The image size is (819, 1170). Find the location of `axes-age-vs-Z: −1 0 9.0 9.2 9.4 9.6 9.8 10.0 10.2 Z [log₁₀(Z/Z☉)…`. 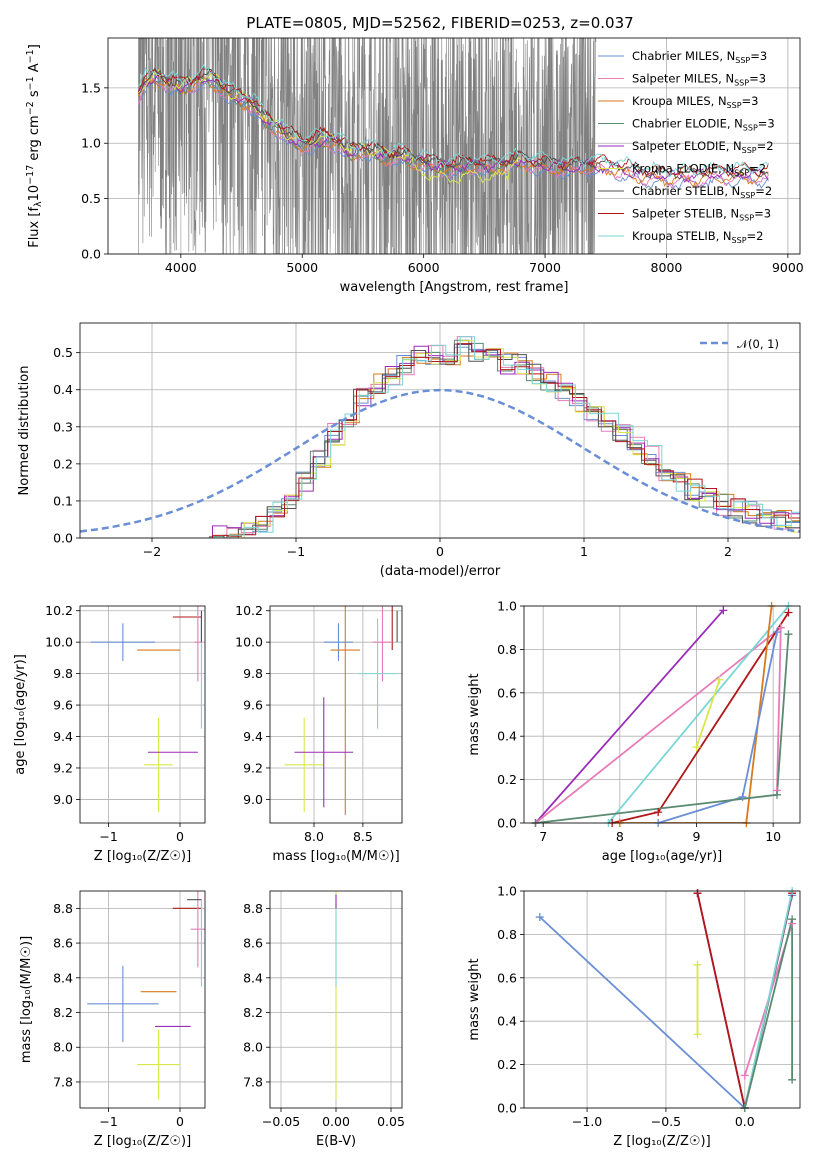

axes-age-vs-Z: −1 0 9.0 9.2 9.4 9.6 9.8 10.0 10.2 Z [log₁₀(Z/Z☉)… is located at coordinates (109, 733).